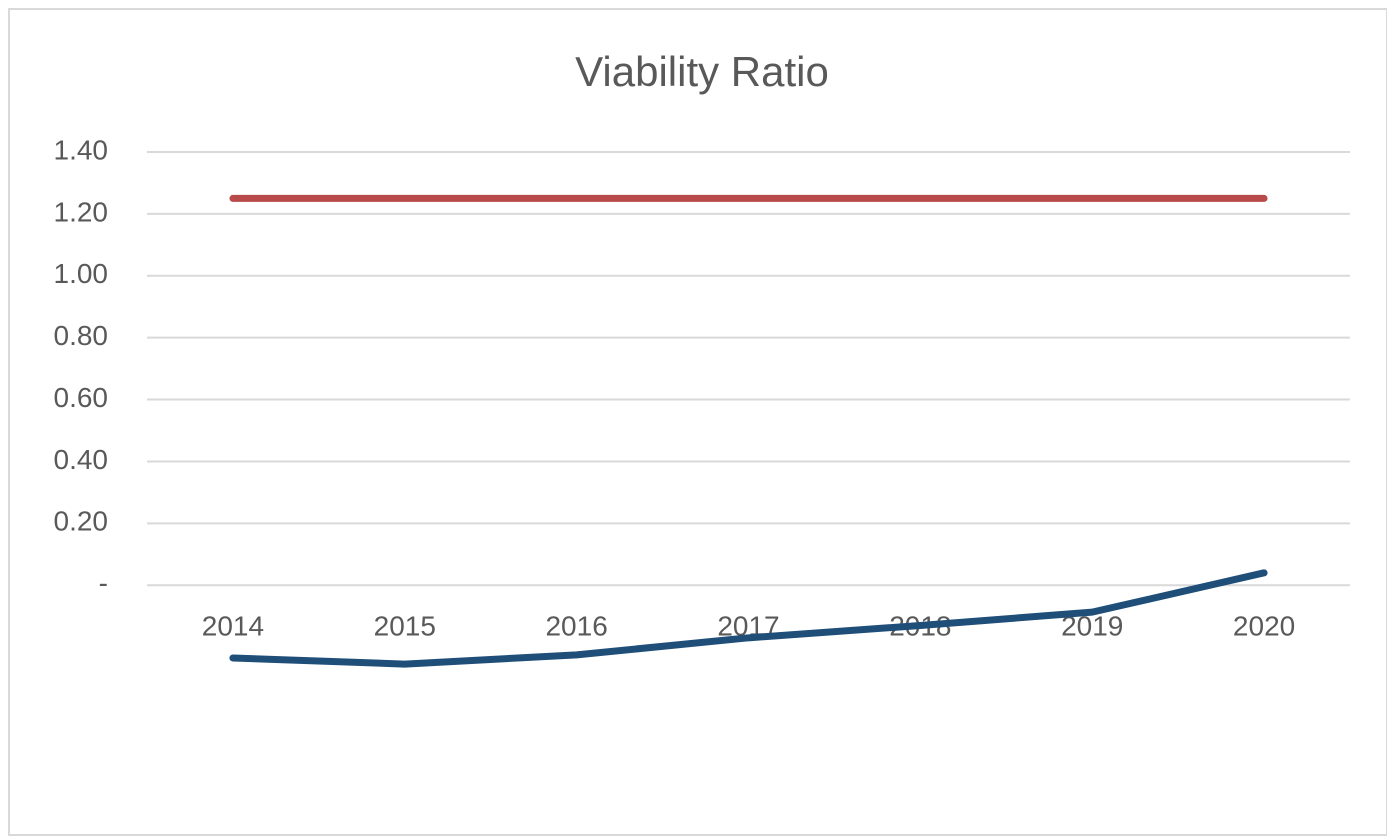 The height and width of the screenshot is (836, 1387). What do you see at coordinates (81, 273) in the screenshot?
I see `y-tick-label: 1.00` at bounding box center [81, 273].